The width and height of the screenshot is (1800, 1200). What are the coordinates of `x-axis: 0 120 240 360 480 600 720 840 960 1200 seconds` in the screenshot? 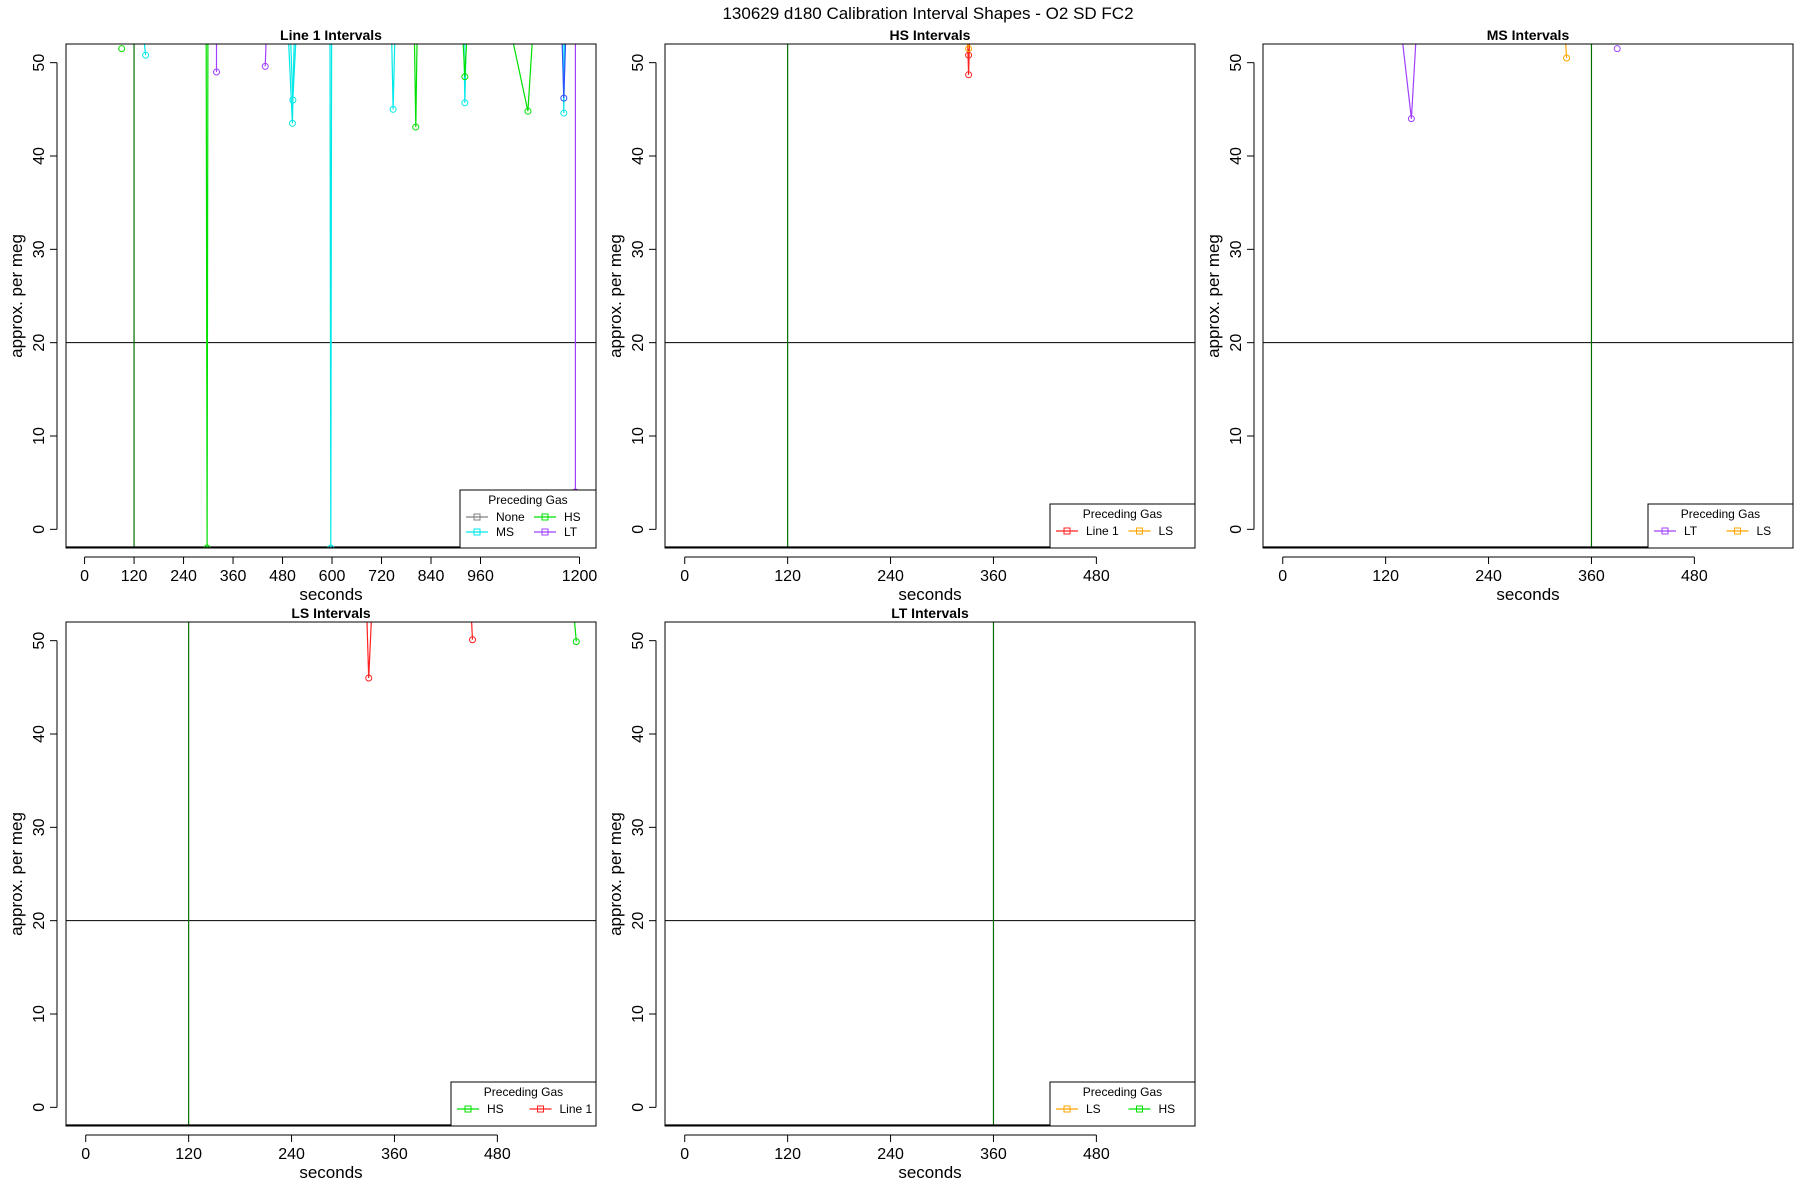 It's located at (339, 580).